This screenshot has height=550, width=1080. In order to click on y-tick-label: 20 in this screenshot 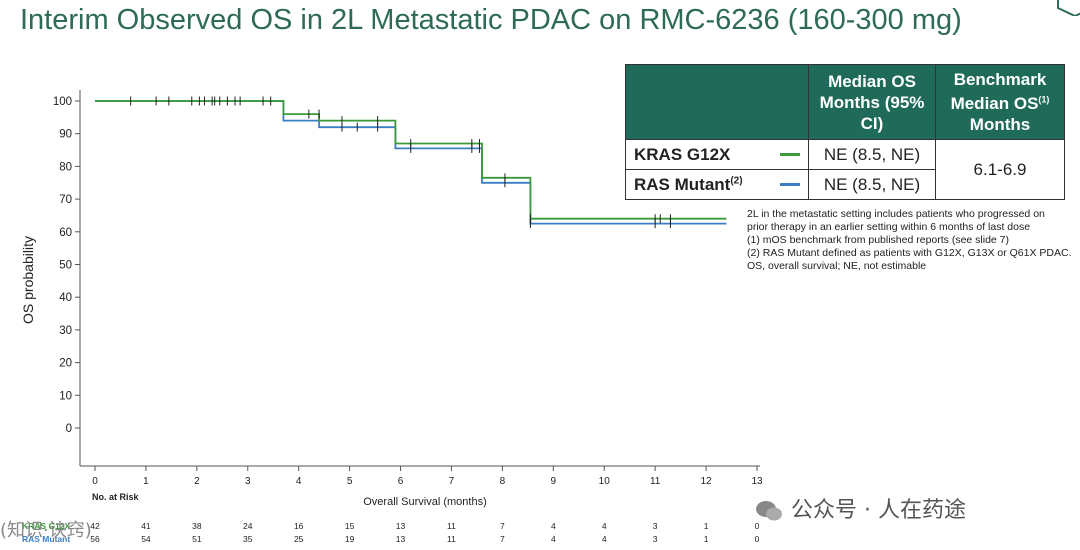, I will do `click(65, 364)`.